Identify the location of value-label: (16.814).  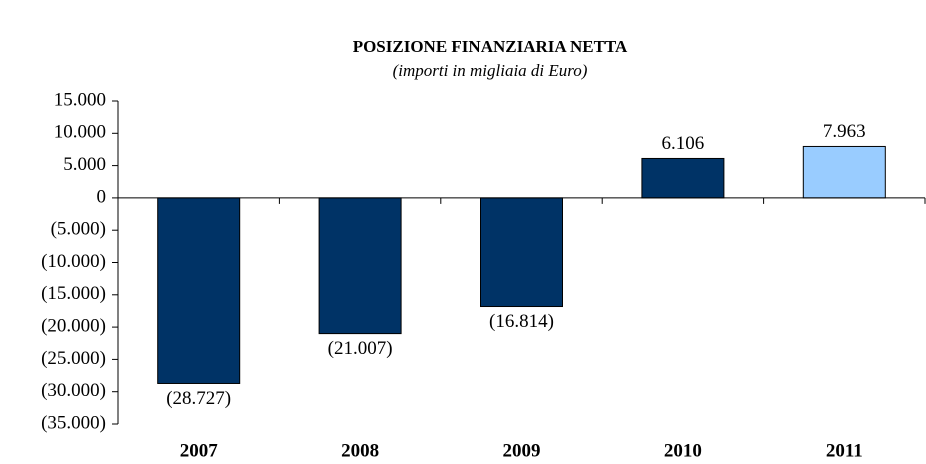
(521, 321).